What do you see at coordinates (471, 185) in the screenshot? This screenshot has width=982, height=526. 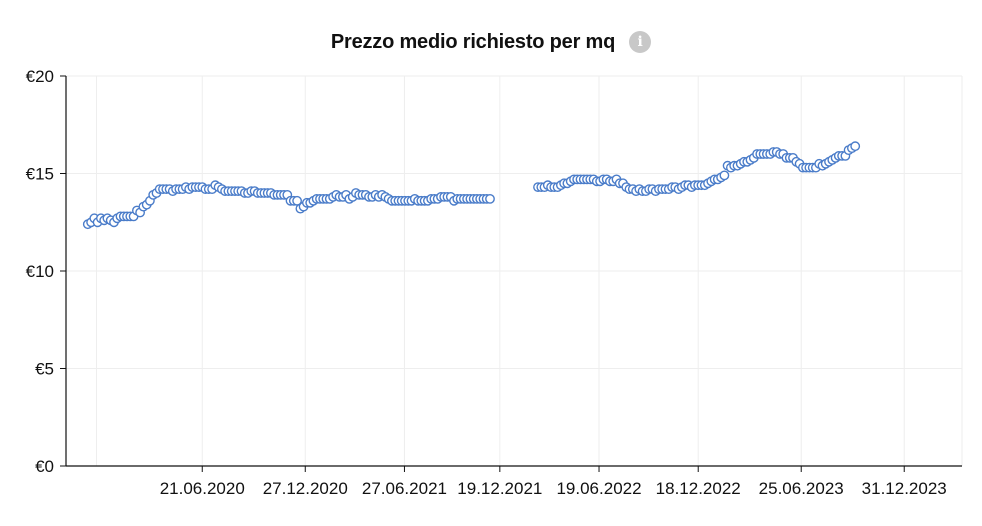 I see `data-points` at bounding box center [471, 185].